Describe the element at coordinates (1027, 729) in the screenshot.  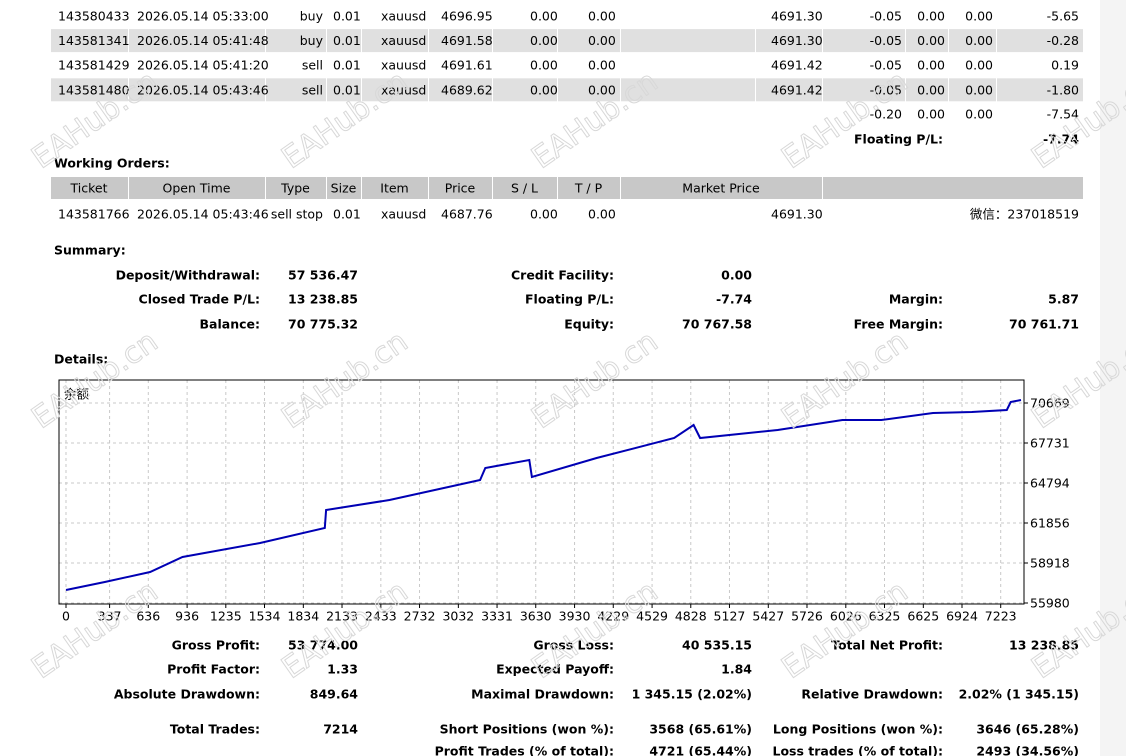
I see `value: 3646 (65.28%)` at that location.